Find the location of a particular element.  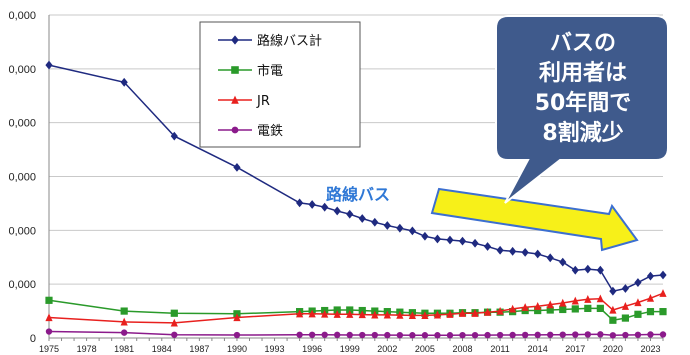

callout-line-4: 8割減少 is located at coordinates (582, 133).